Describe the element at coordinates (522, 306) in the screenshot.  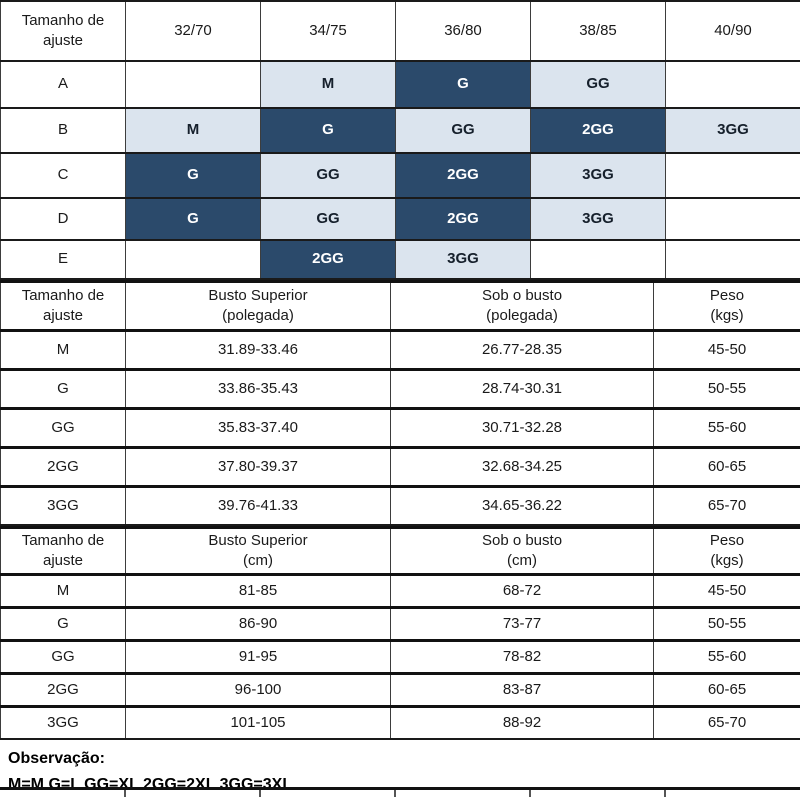
I see `underbust-column-header: Sob o busto (polegada)` at that location.